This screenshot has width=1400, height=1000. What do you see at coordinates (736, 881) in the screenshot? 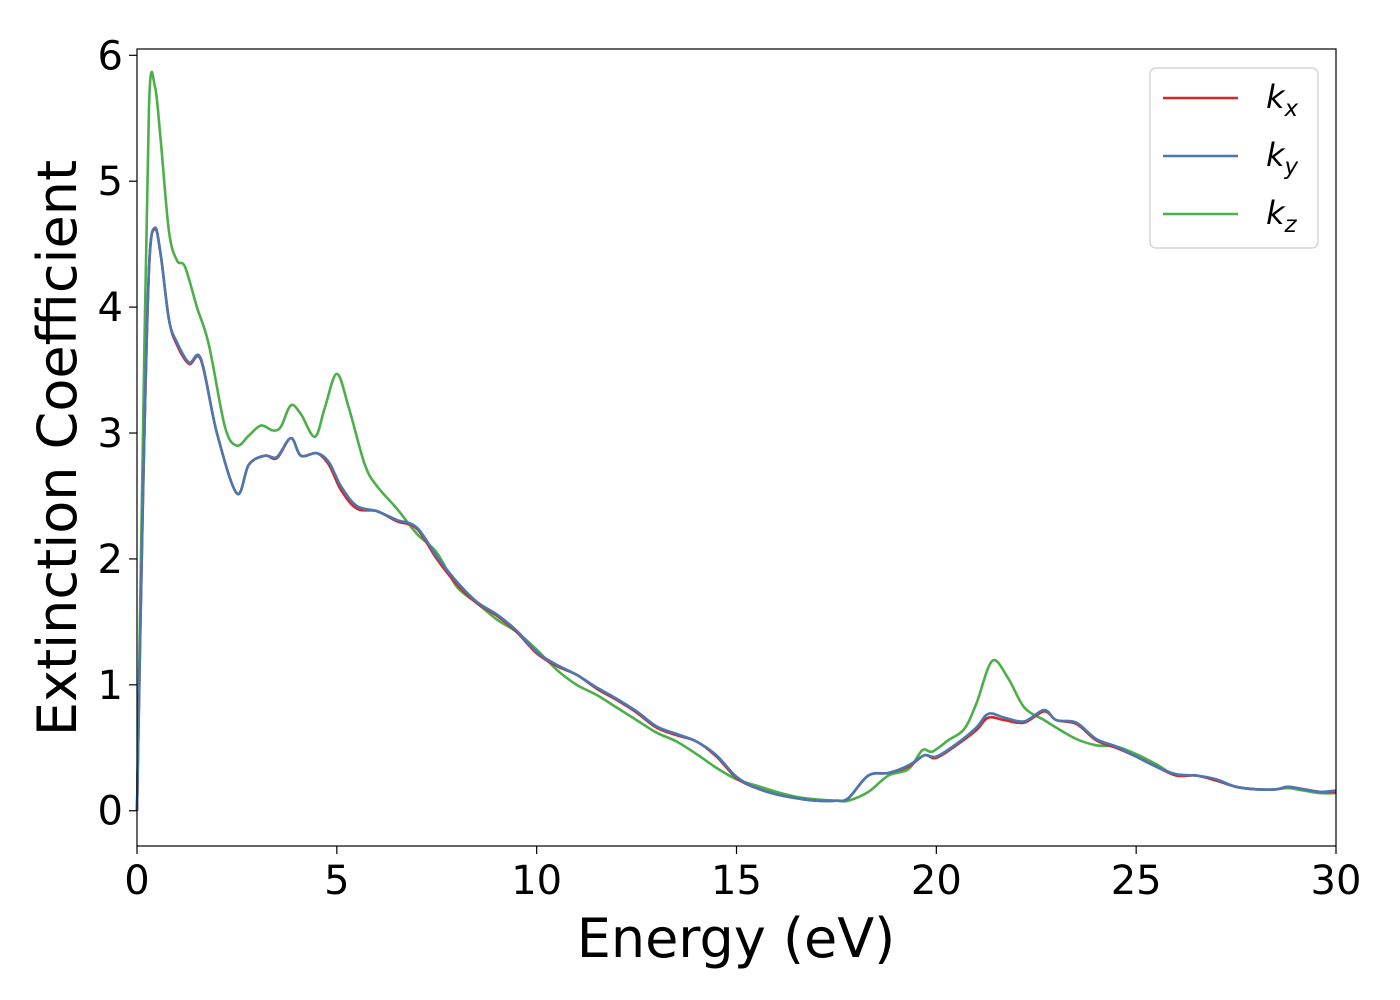
I see `x-tick-label: 15` at bounding box center [736, 881].